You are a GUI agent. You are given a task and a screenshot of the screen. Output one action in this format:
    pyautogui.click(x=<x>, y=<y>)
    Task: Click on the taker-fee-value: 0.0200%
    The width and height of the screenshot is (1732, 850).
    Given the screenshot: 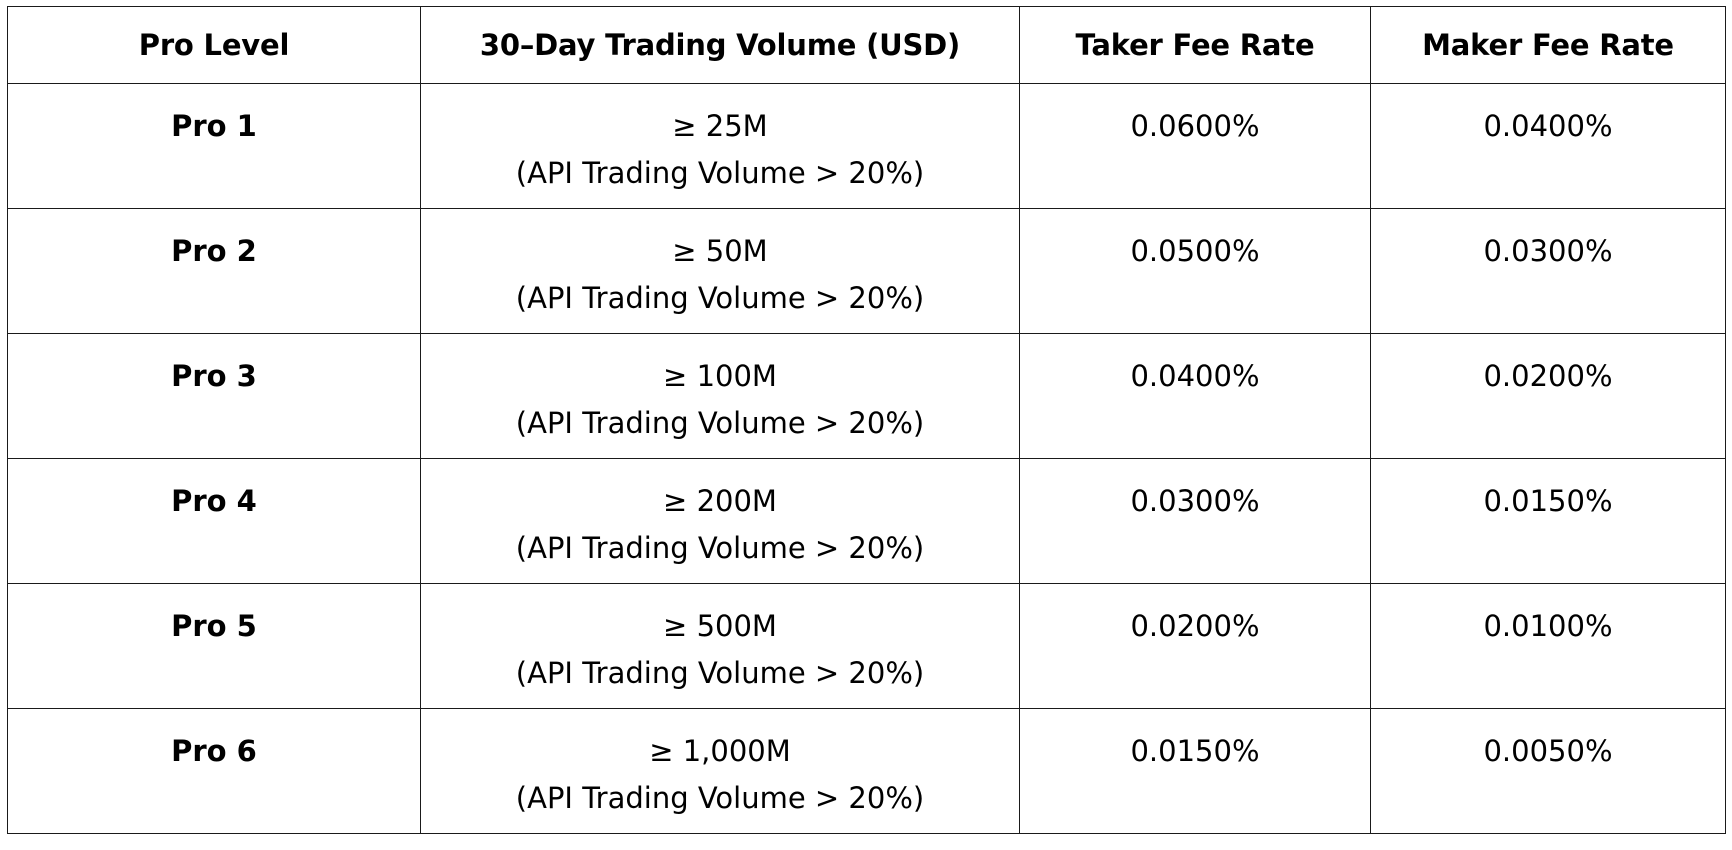 What is the action you would take?
    pyautogui.click(x=1195, y=626)
    